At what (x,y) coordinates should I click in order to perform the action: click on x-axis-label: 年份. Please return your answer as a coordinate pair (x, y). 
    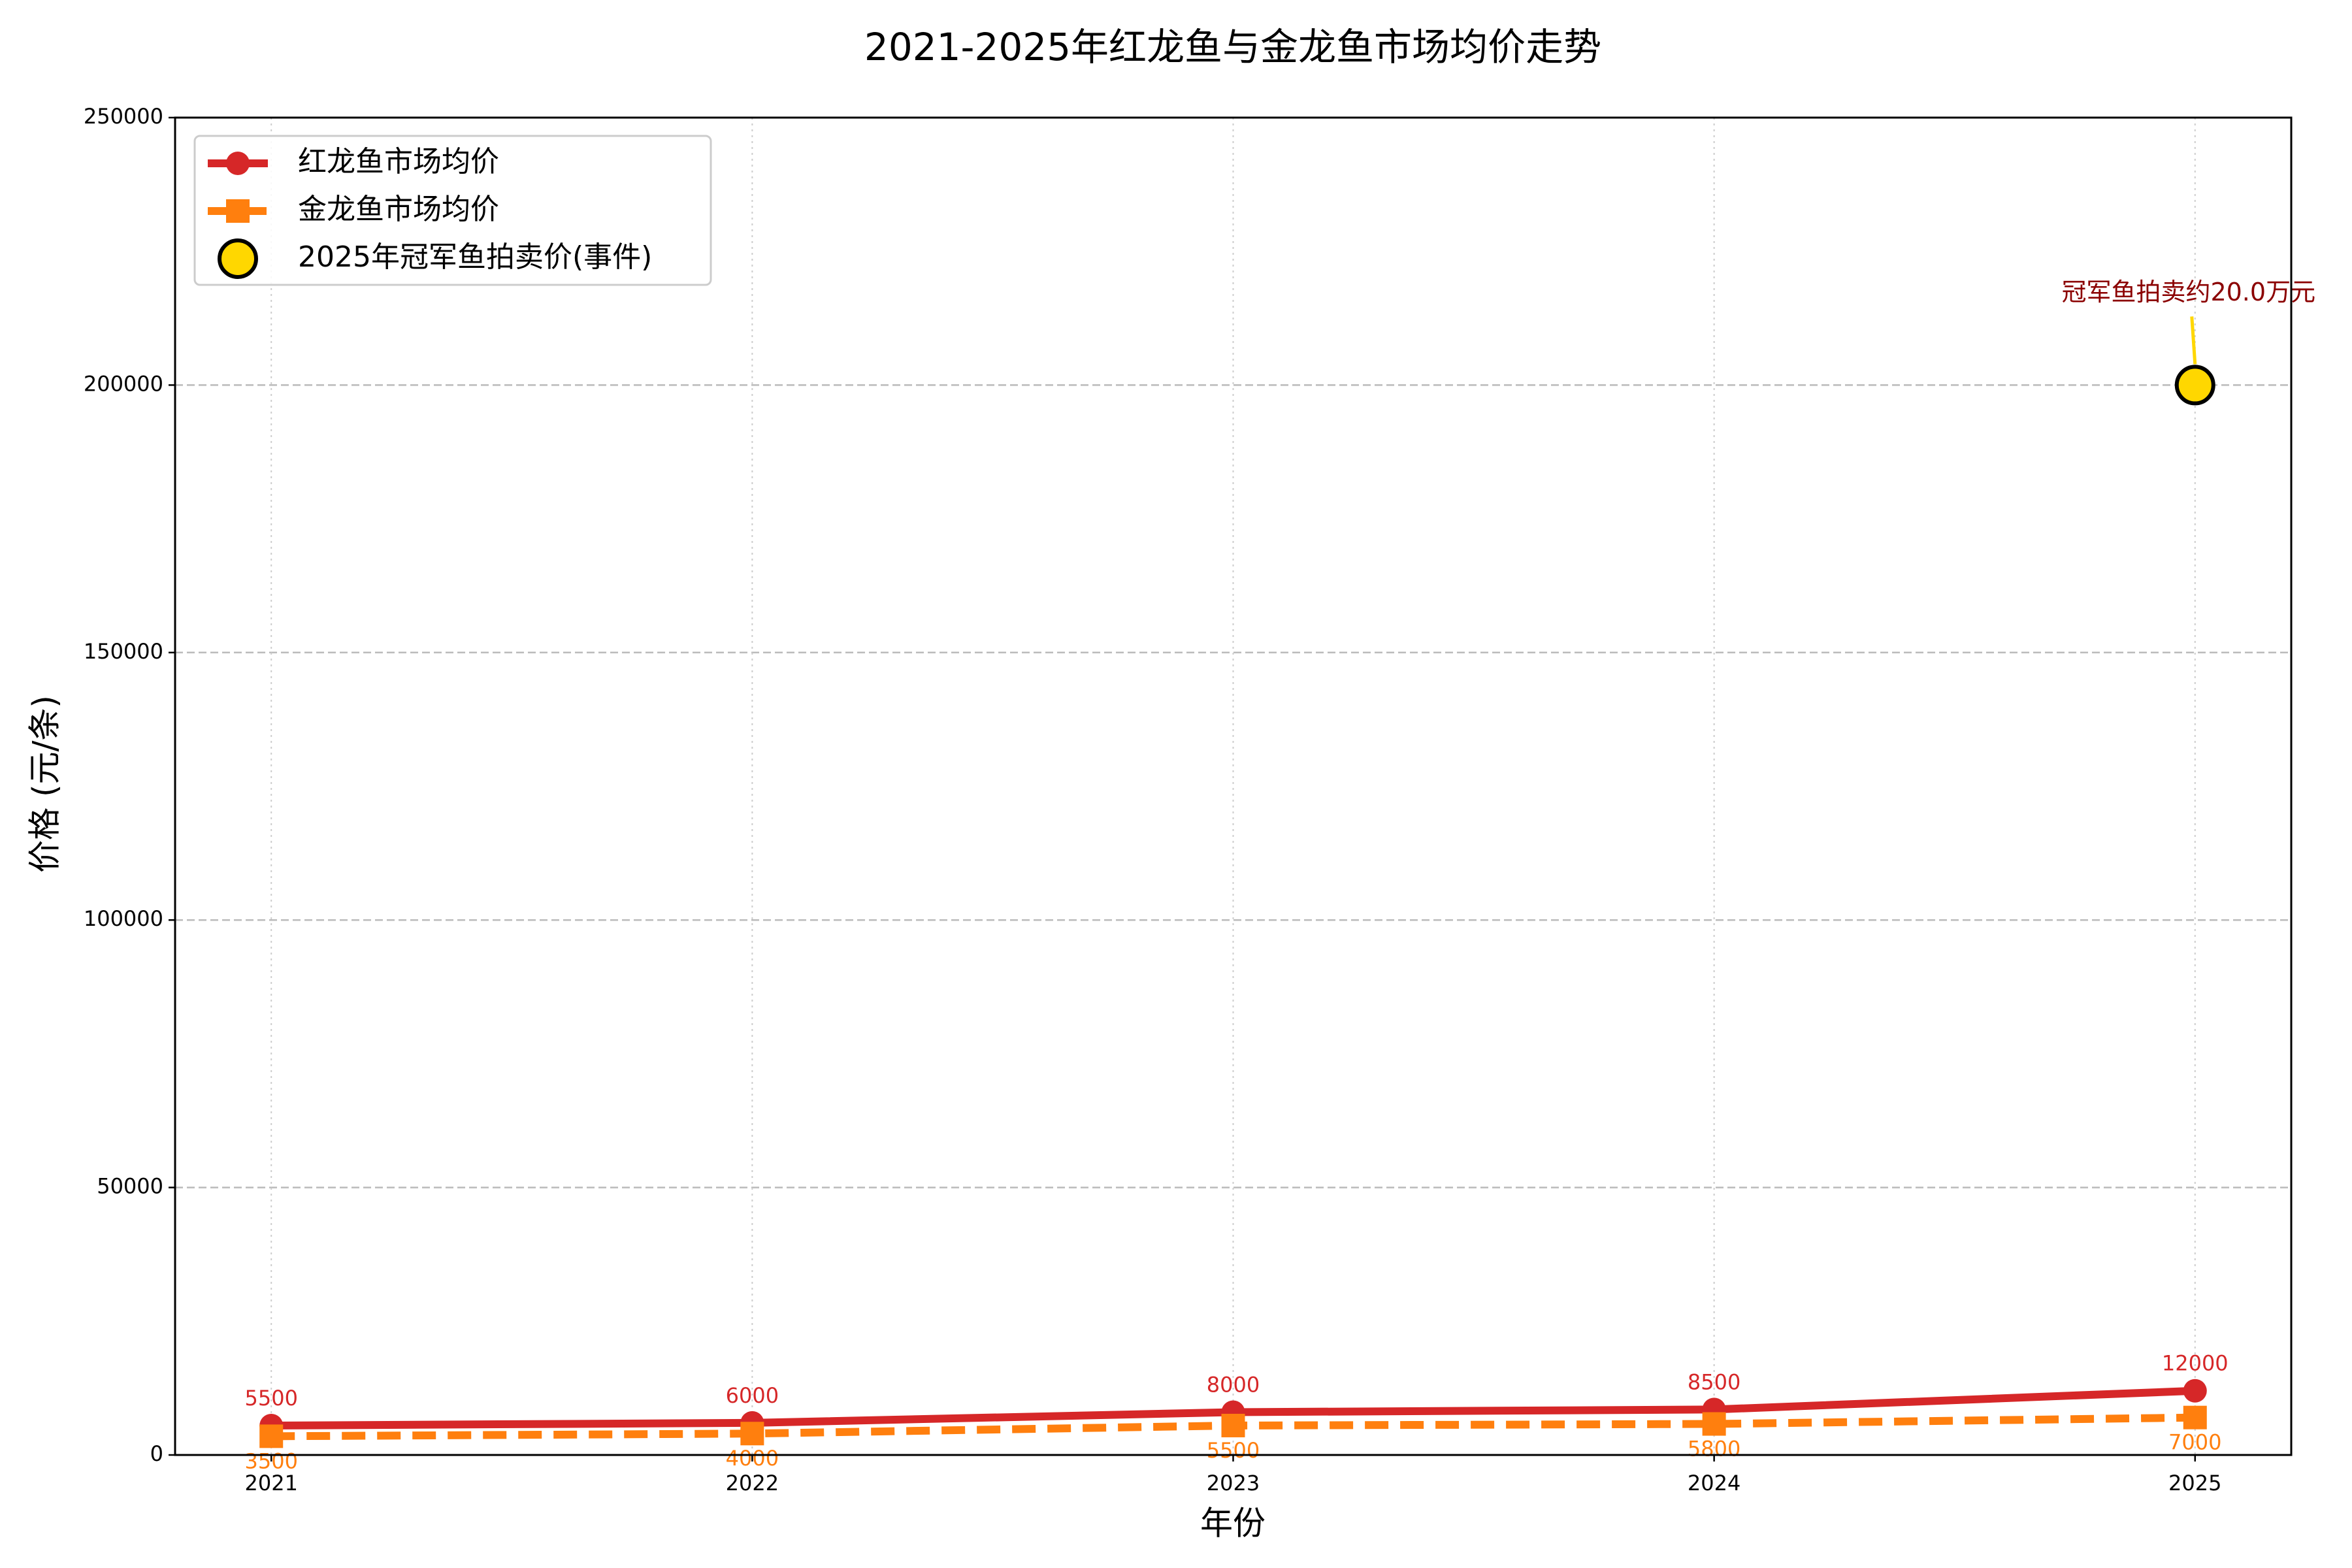
    Looking at the image, I should click on (1233, 1524).